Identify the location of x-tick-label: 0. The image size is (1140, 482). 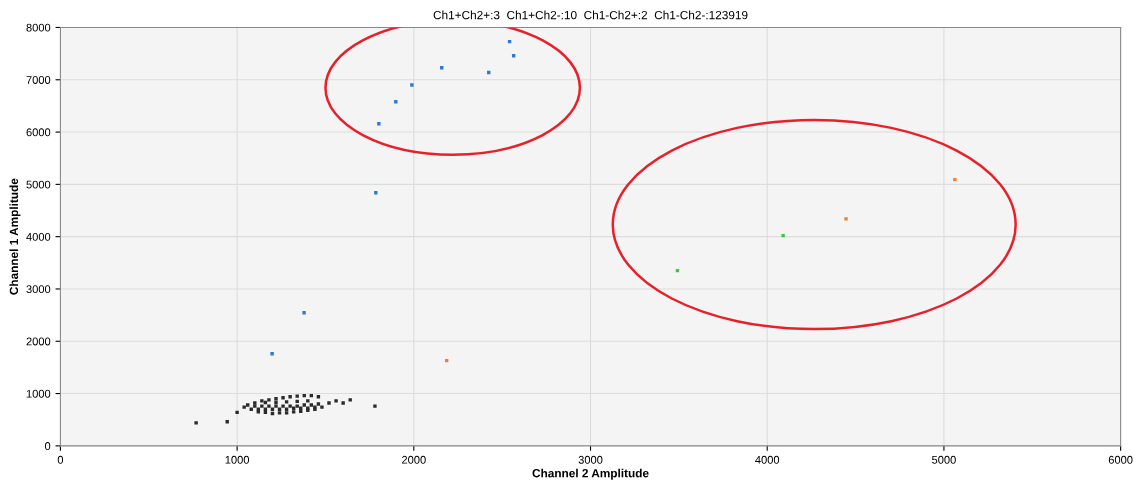
(60, 459).